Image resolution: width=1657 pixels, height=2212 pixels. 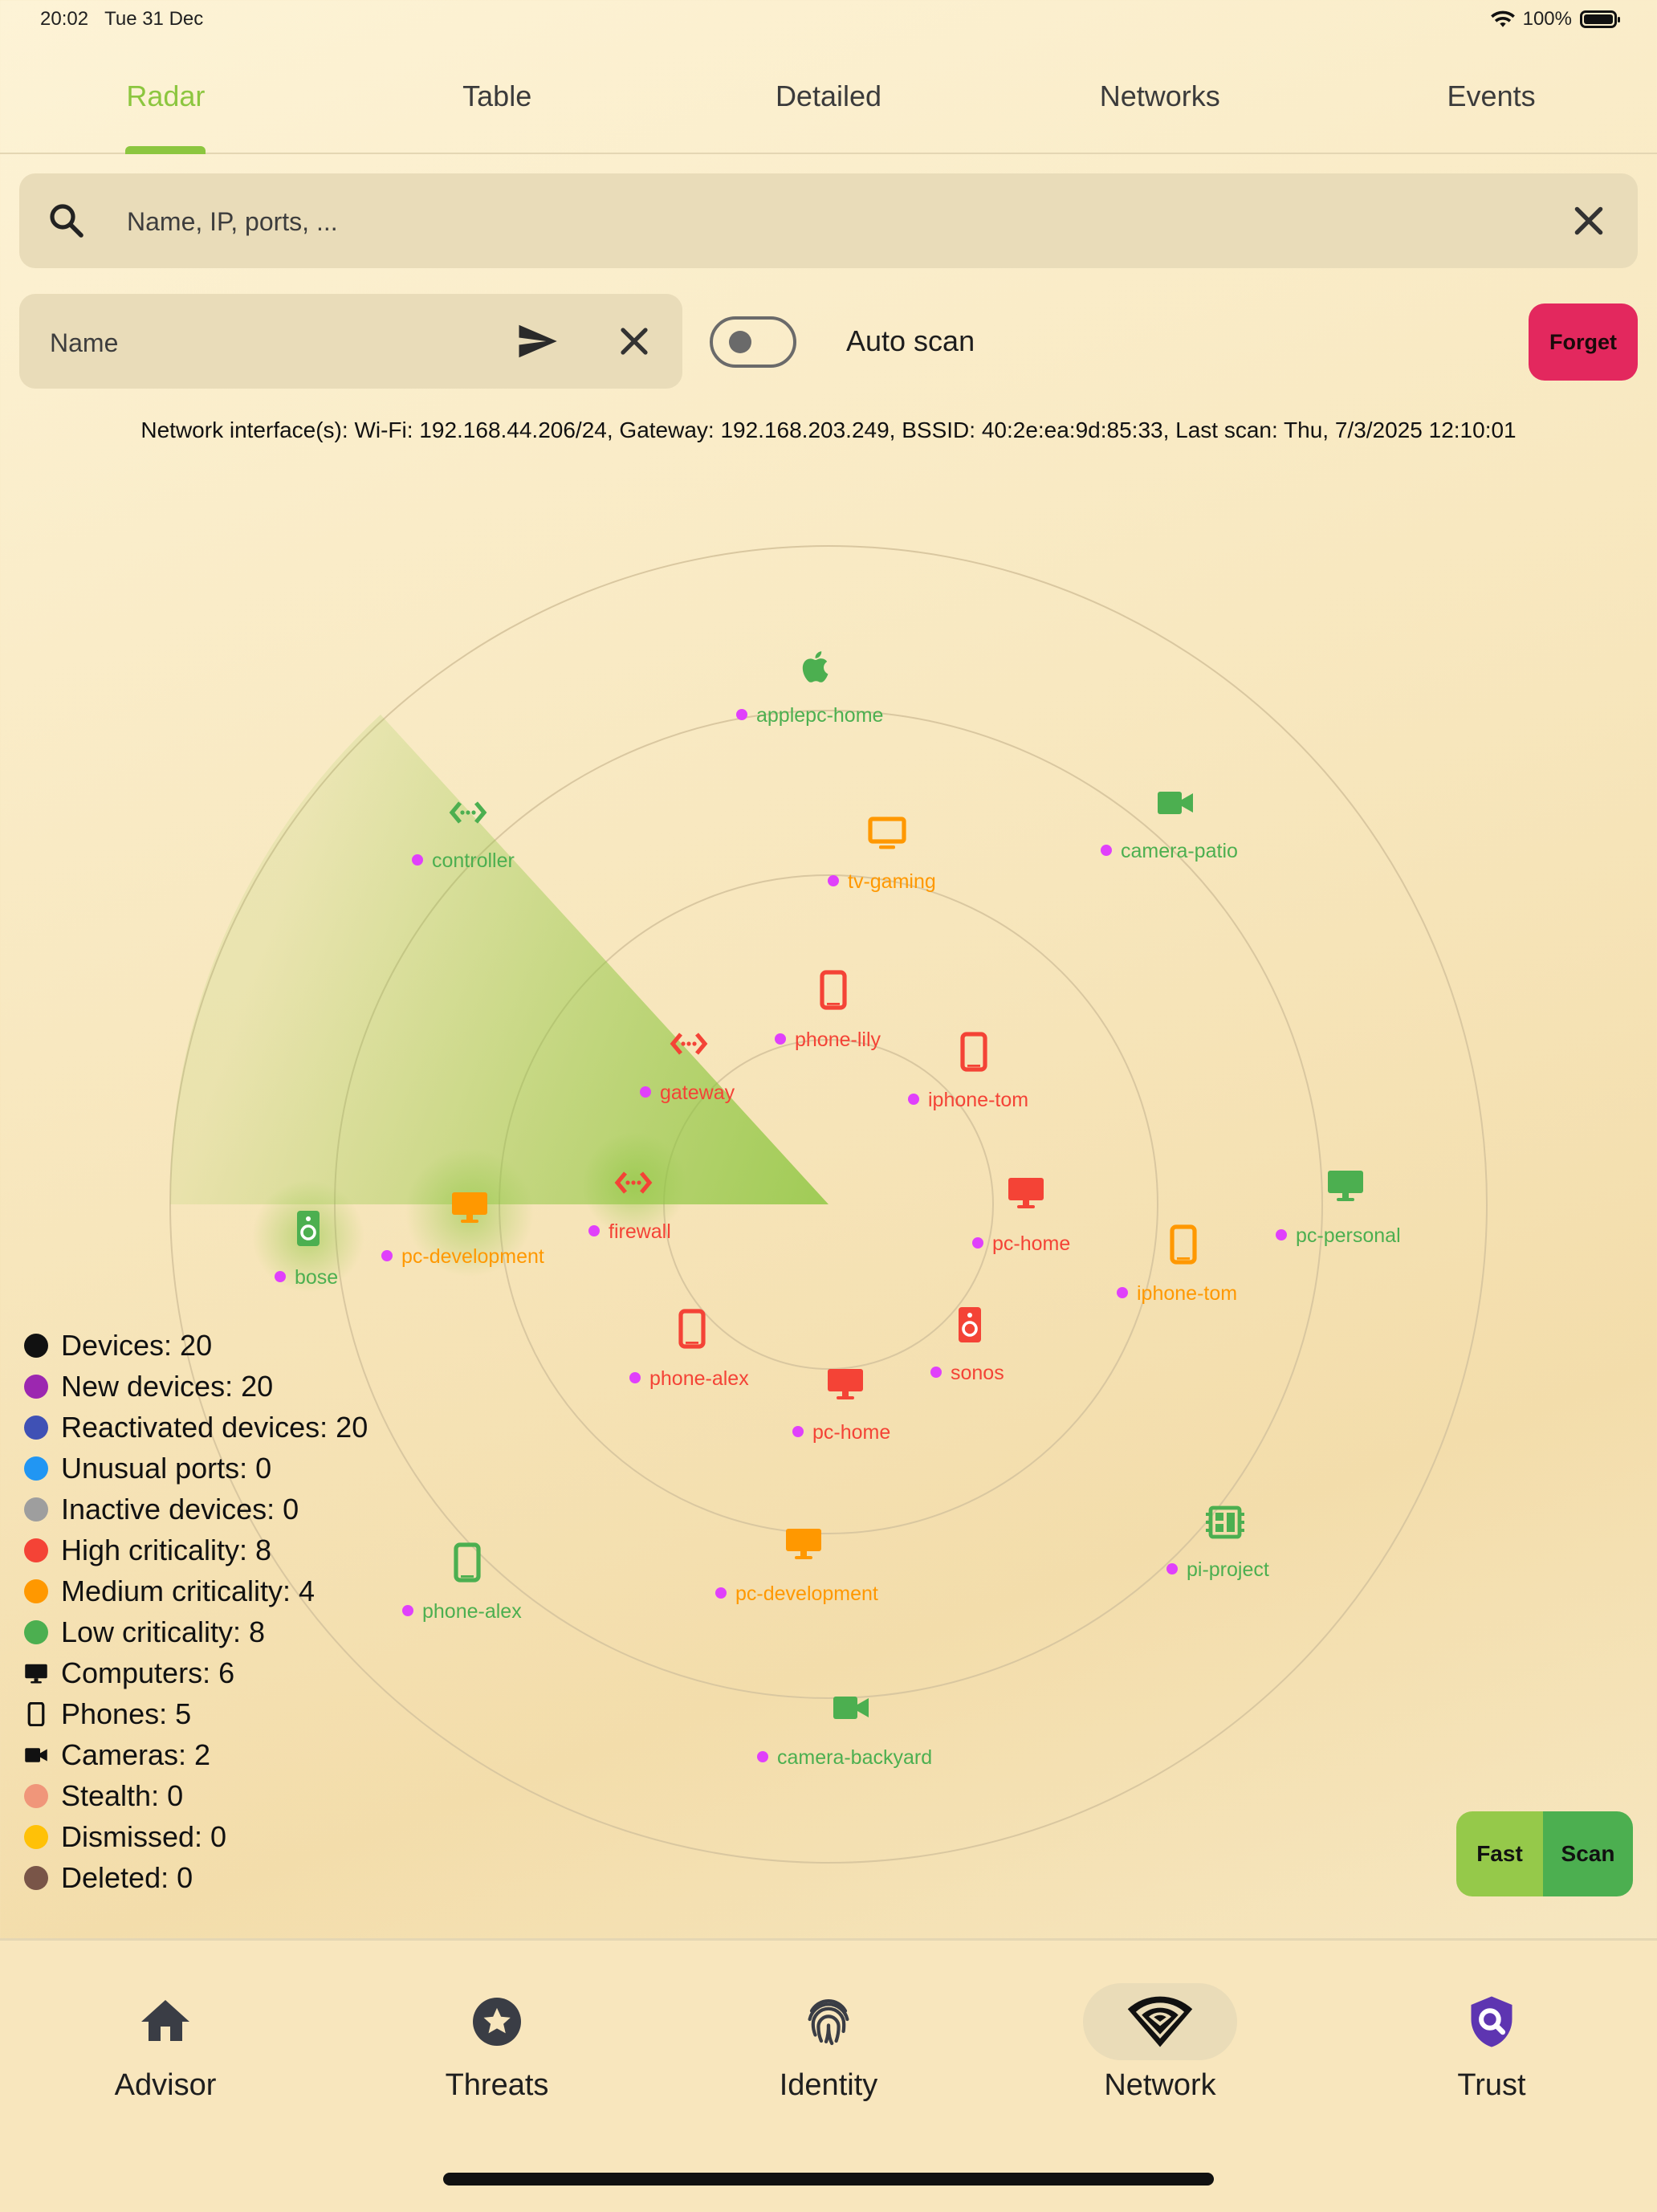 I want to click on legend-item: Computers: 6, so click(x=196, y=1673).